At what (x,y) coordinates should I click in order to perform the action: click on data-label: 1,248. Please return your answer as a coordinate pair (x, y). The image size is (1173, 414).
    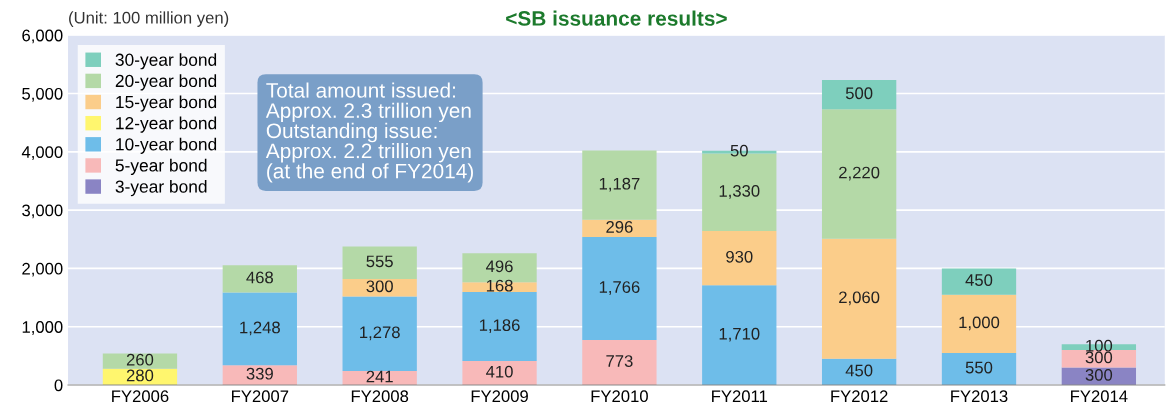
    Looking at the image, I should click on (260, 328).